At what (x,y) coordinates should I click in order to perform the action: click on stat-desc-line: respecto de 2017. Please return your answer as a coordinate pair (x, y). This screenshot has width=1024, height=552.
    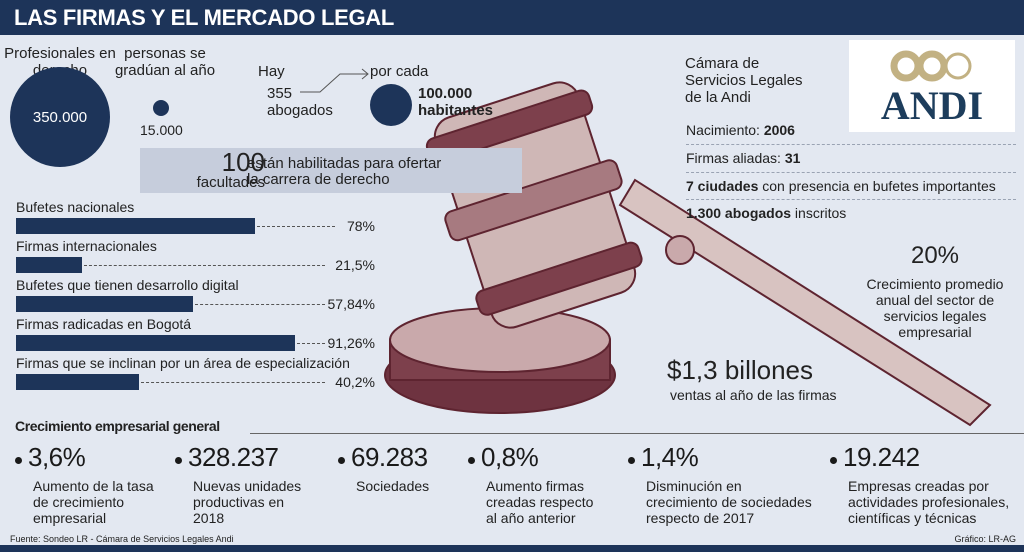
    Looking at the image, I should click on (700, 518).